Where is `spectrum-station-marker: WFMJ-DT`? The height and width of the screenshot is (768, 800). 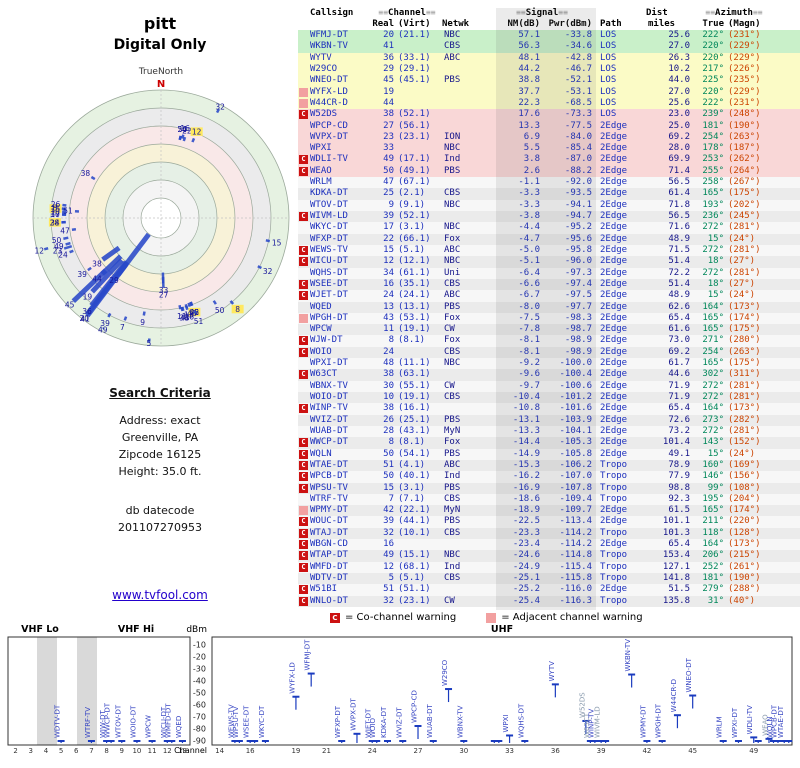 spectrum-station-marker: WFMJ-DT is located at coordinates (309, 663).